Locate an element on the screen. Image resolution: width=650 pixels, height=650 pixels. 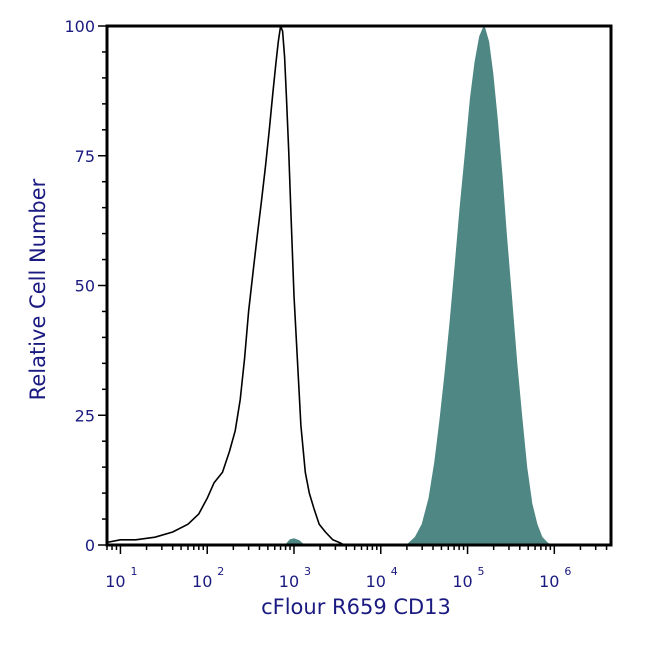
y-axis: 0 25 50 75 100 is located at coordinates (85, 286).